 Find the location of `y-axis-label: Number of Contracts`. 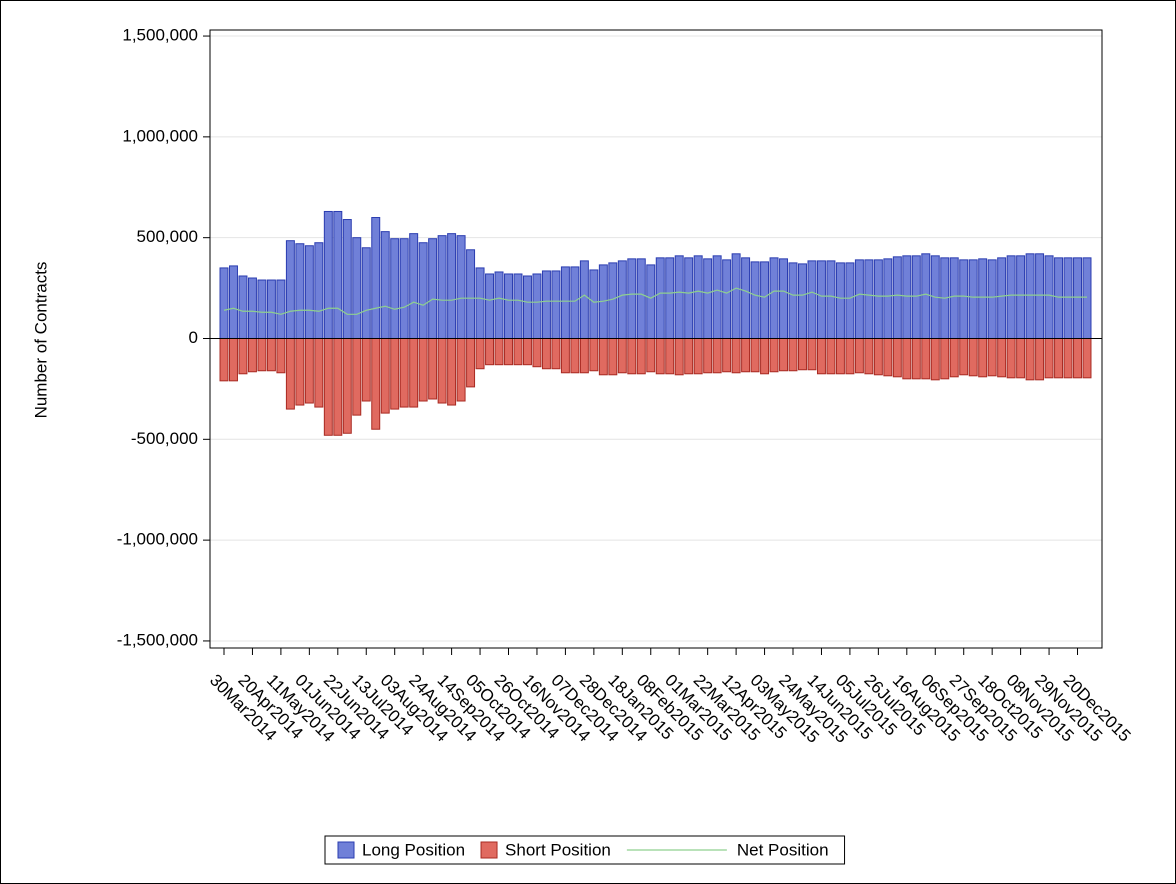

y-axis-label: Number of Contracts is located at coordinates (40, 340).